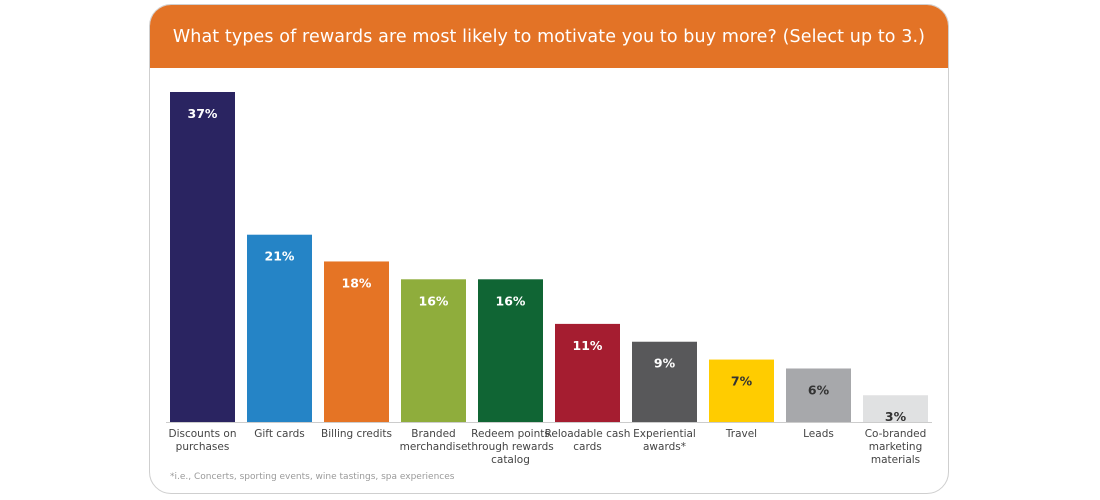  I want to click on data-label: 7%, so click(742, 381).